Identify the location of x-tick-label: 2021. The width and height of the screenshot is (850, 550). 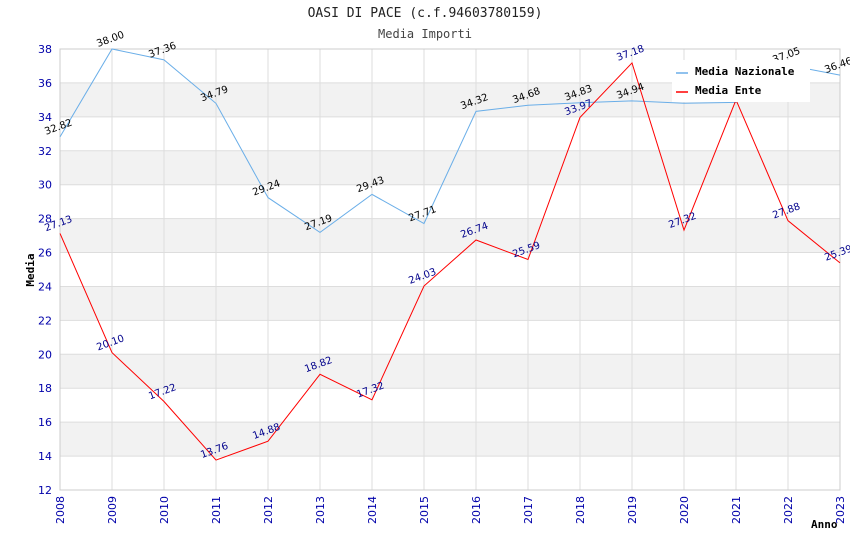
(736, 510).